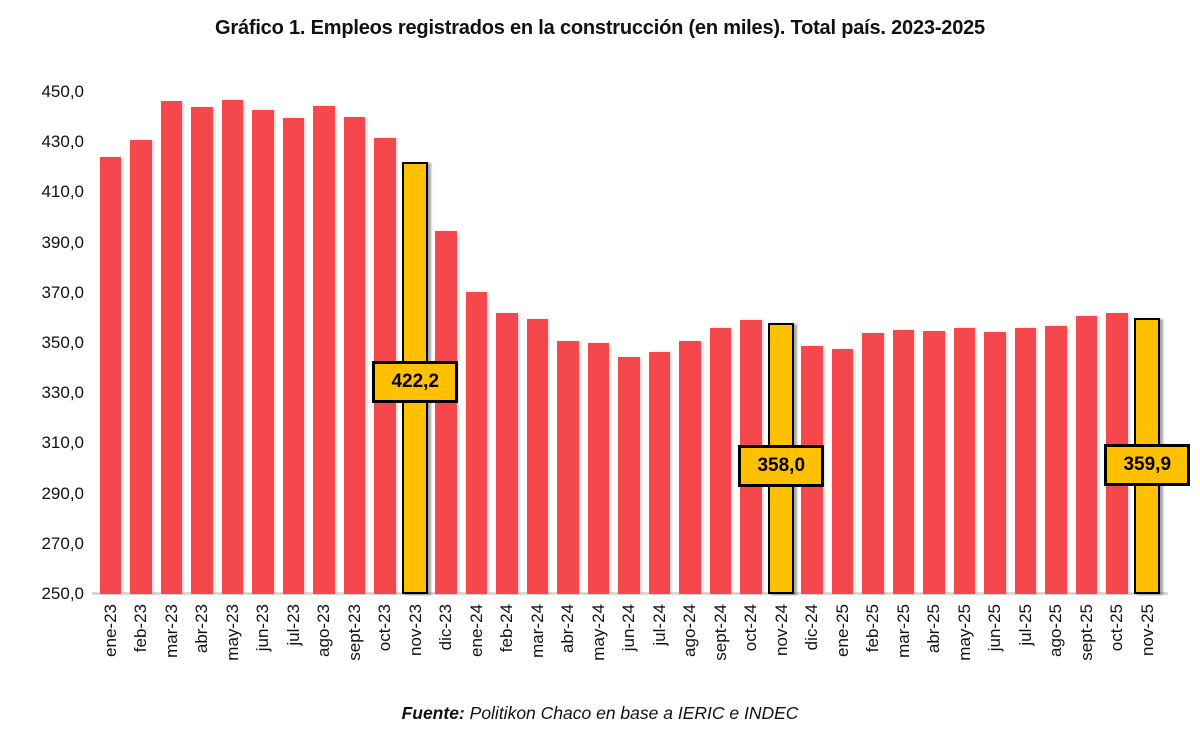 This screenshot has width=1200, height=752. I want to click on x-tick-label: may-25, so click(964, 632).